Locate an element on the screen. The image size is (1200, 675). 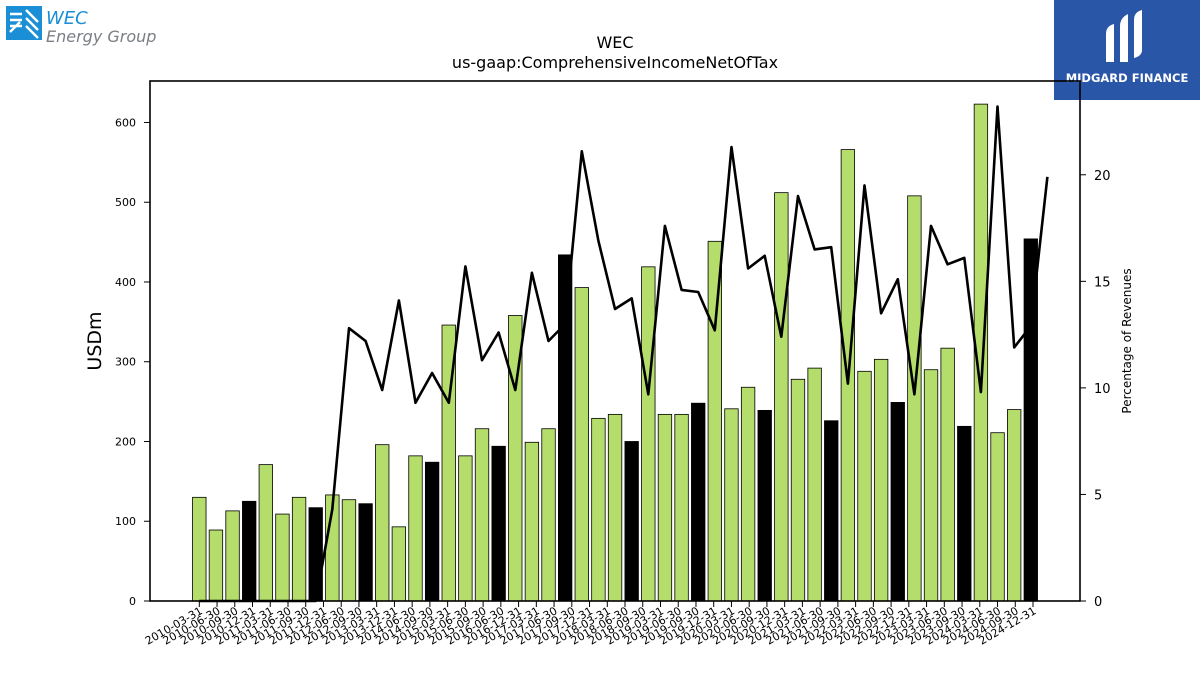
midgard-finance-logo: MIDGARD FINANCE is located at coordinates (1127, 50).